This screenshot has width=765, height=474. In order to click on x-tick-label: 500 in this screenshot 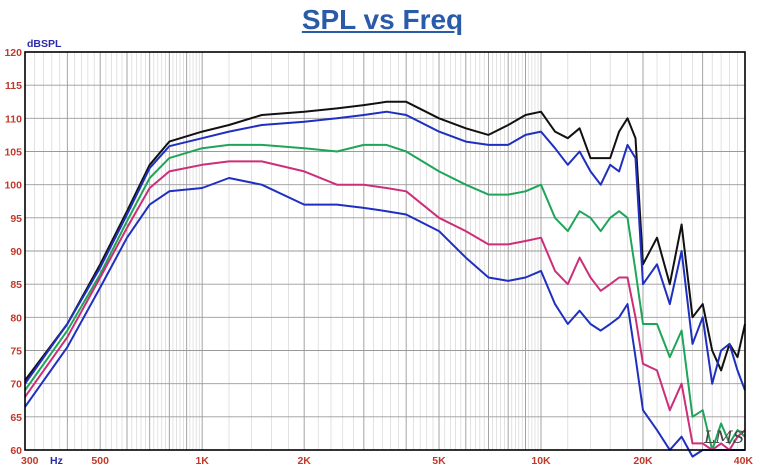, I will do `click(100, 461)`.